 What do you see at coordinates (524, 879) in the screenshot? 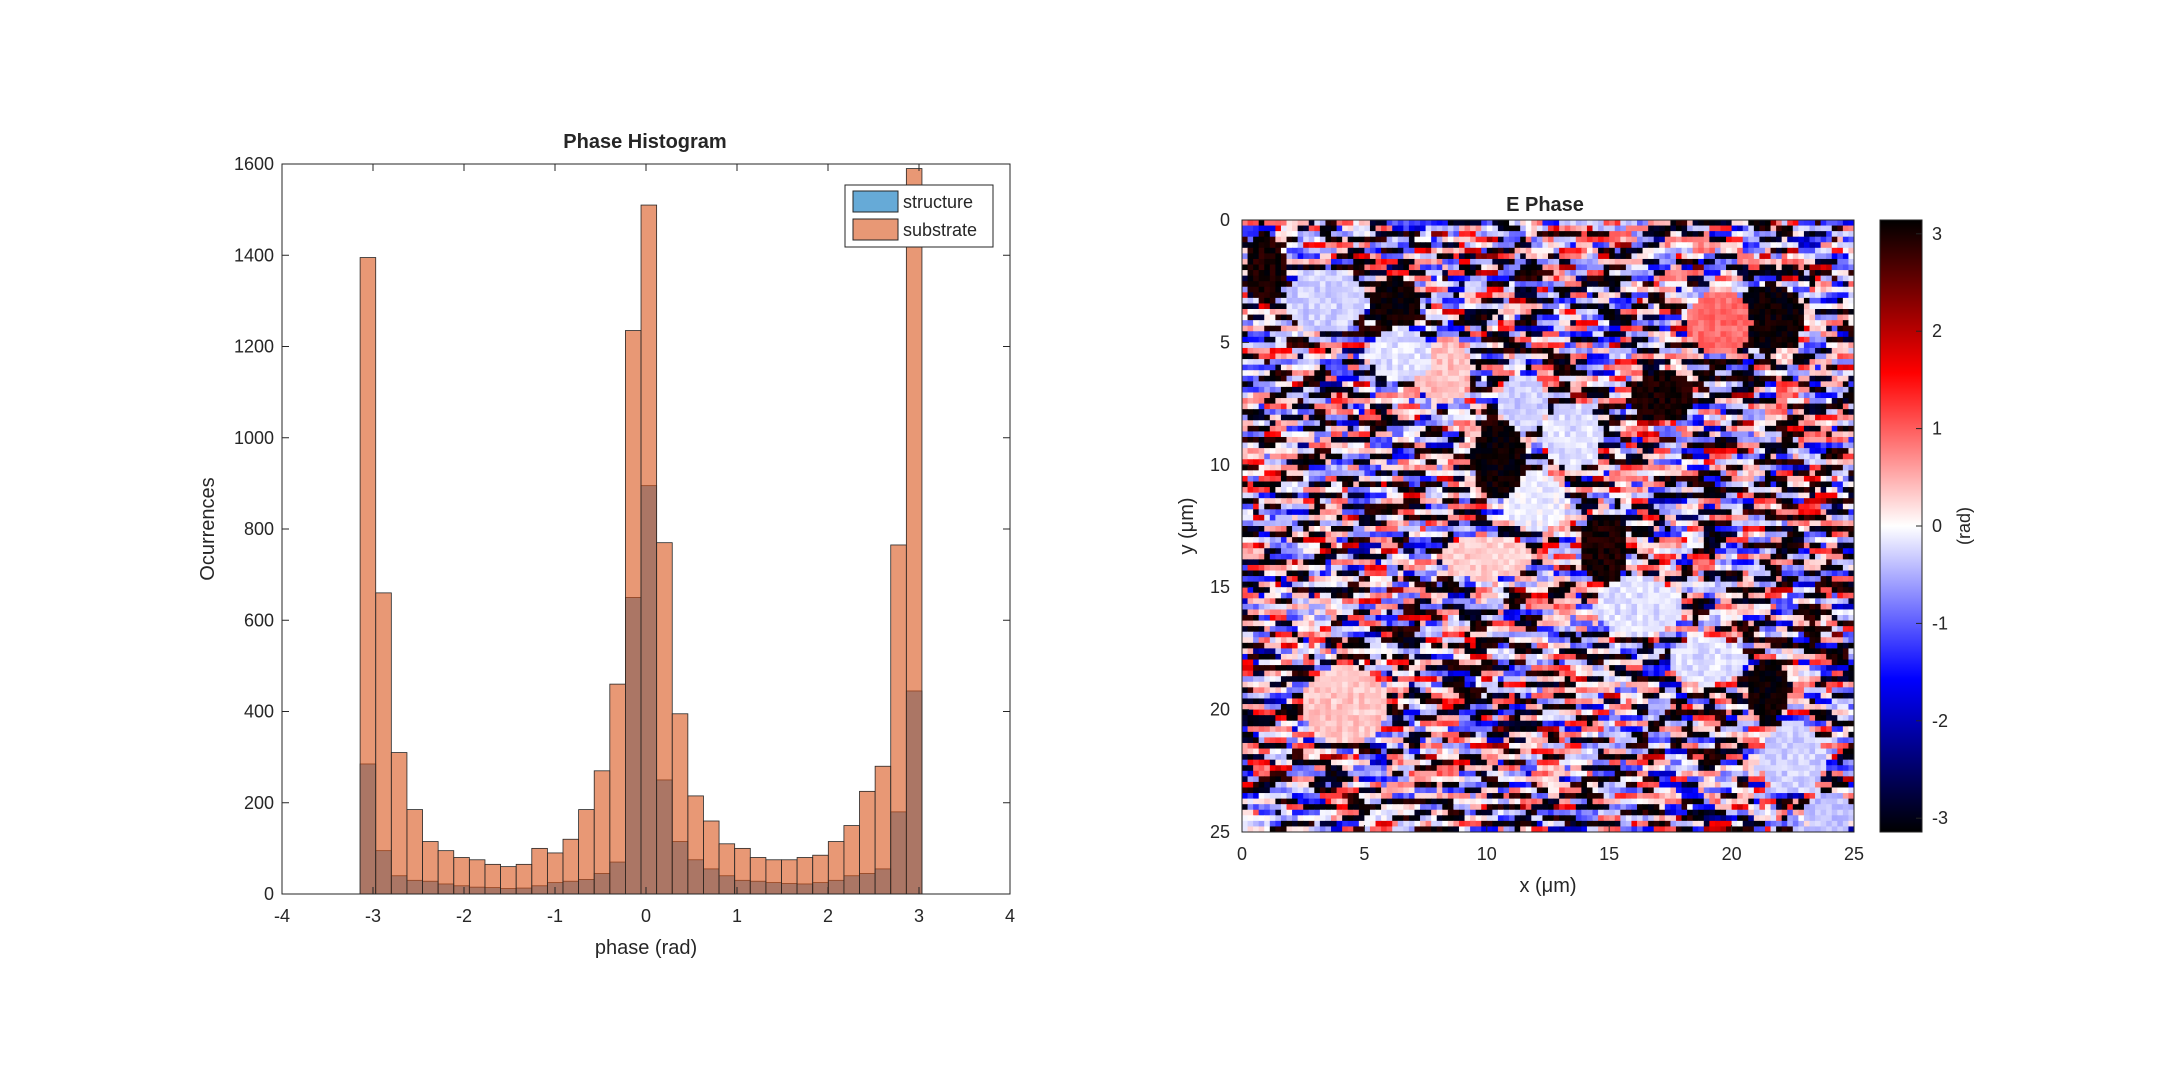
I see `bar-substrate` at bounding box center [524, 879].